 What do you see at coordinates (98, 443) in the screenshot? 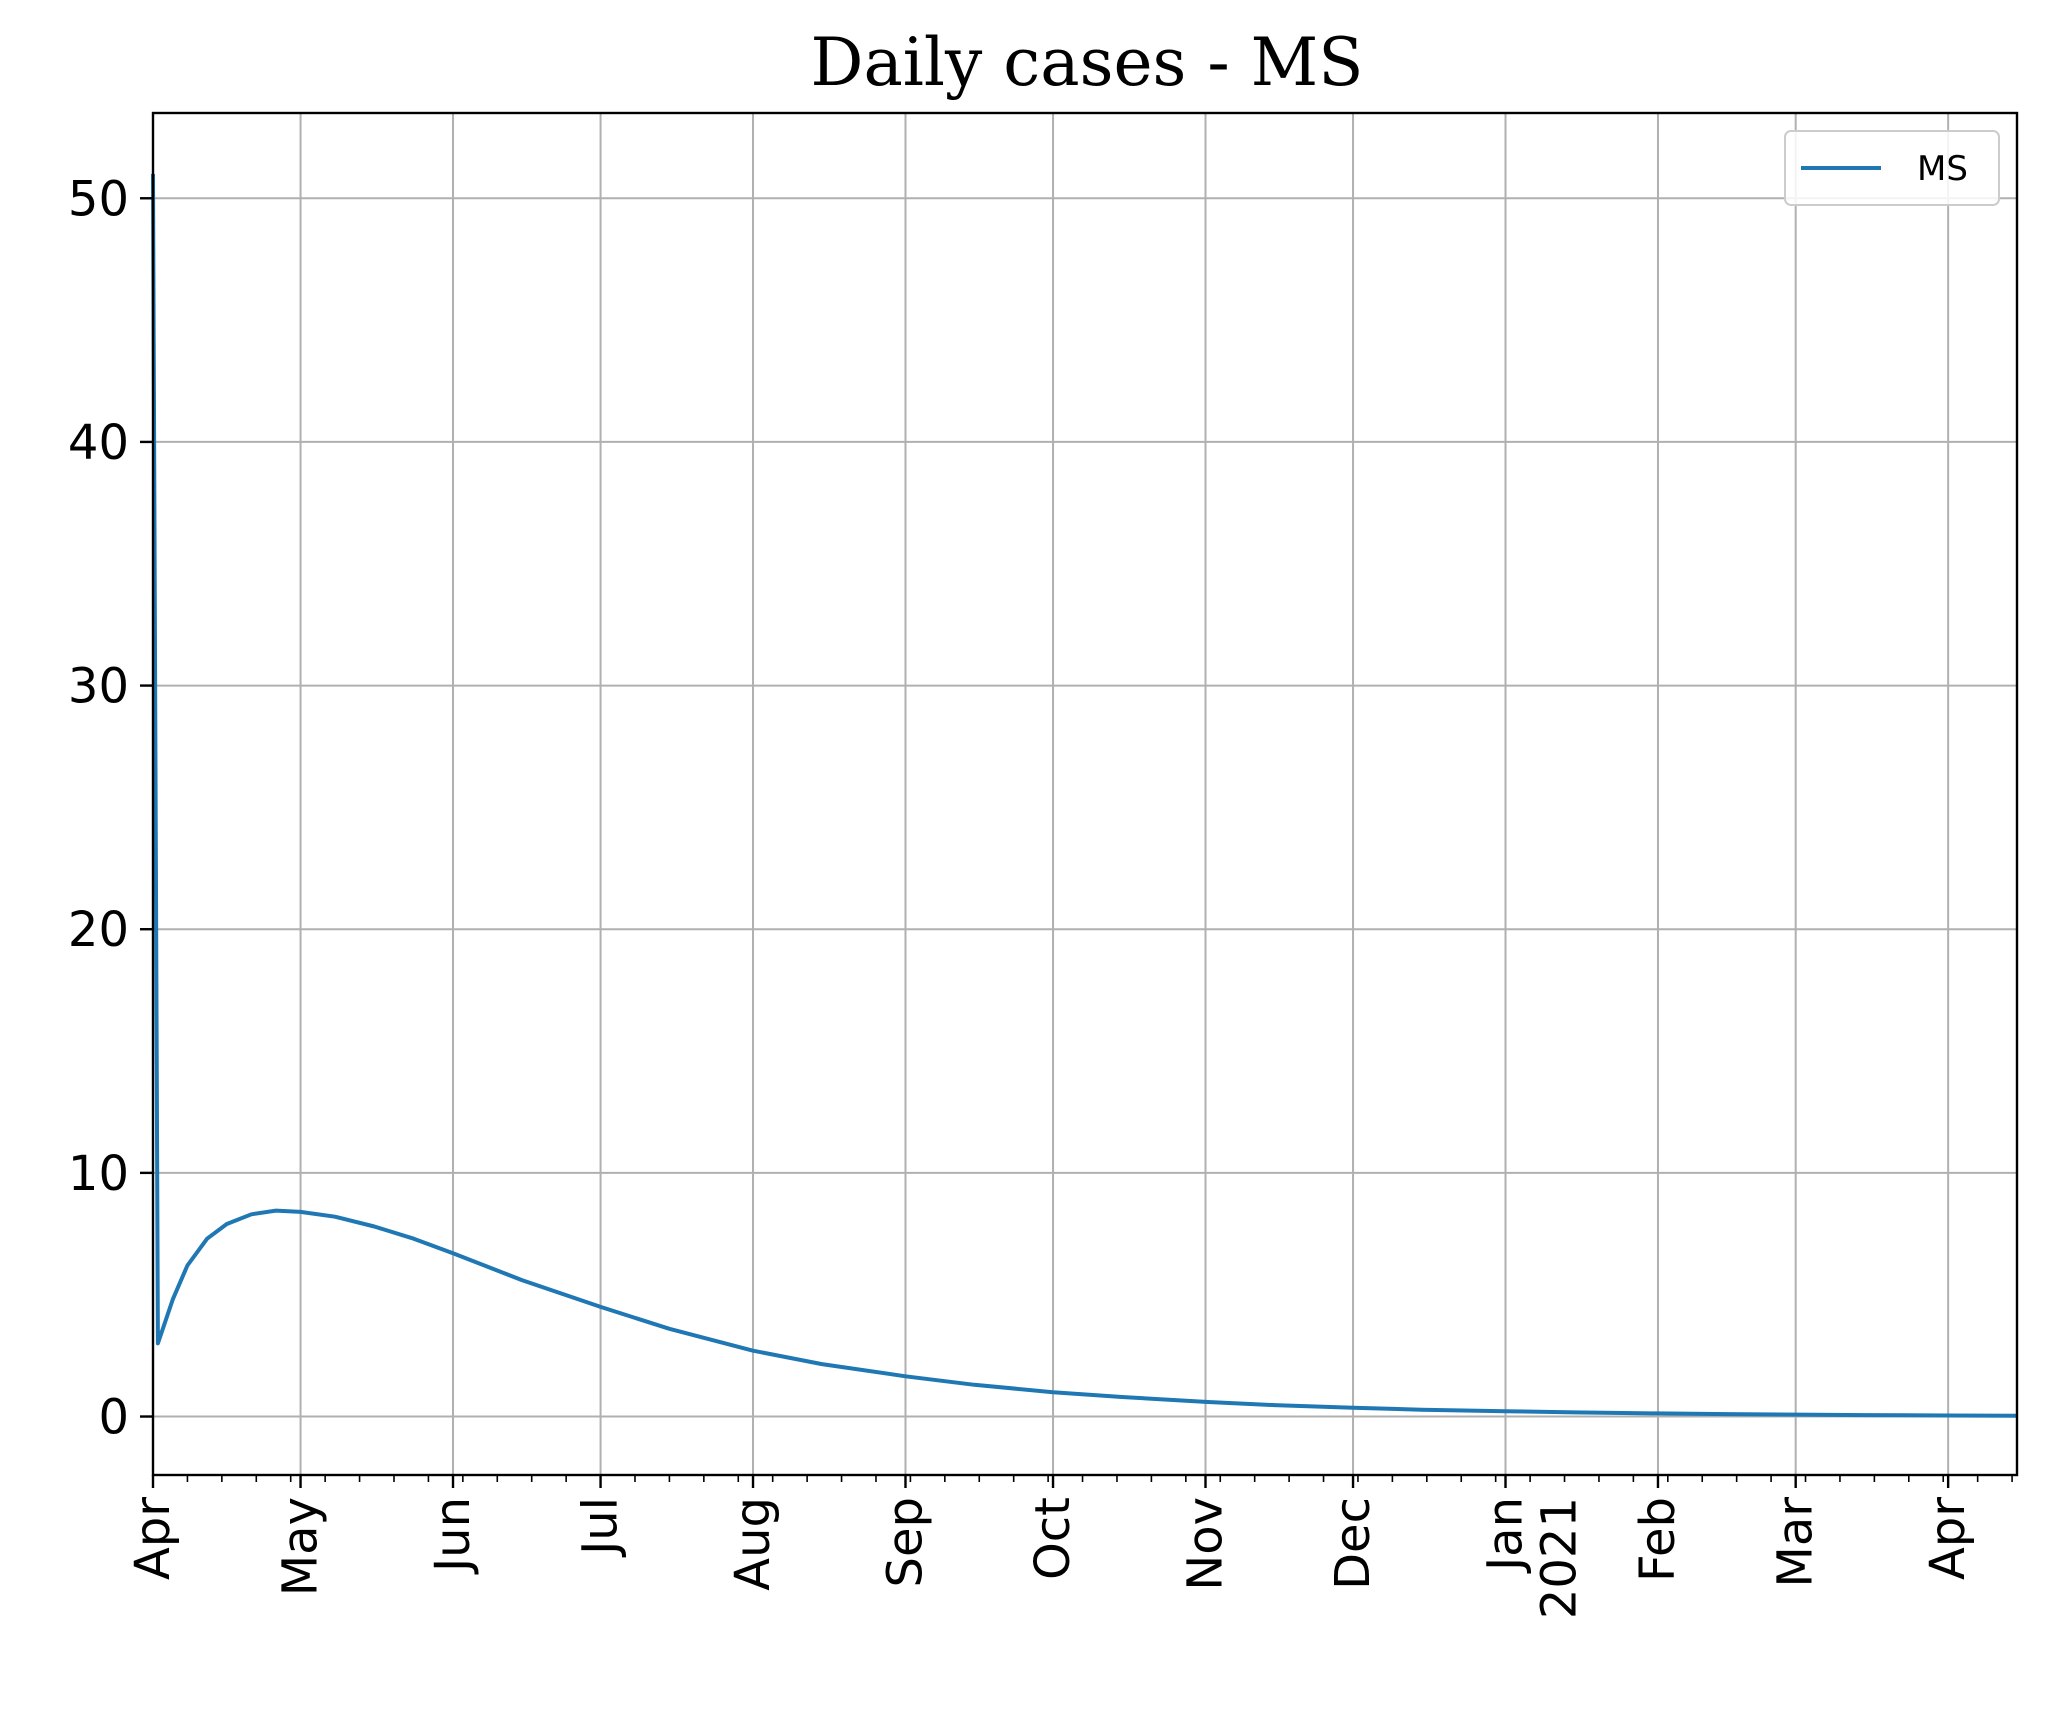
I see `y-tick-label: 40` at bounding box center [98, 443].